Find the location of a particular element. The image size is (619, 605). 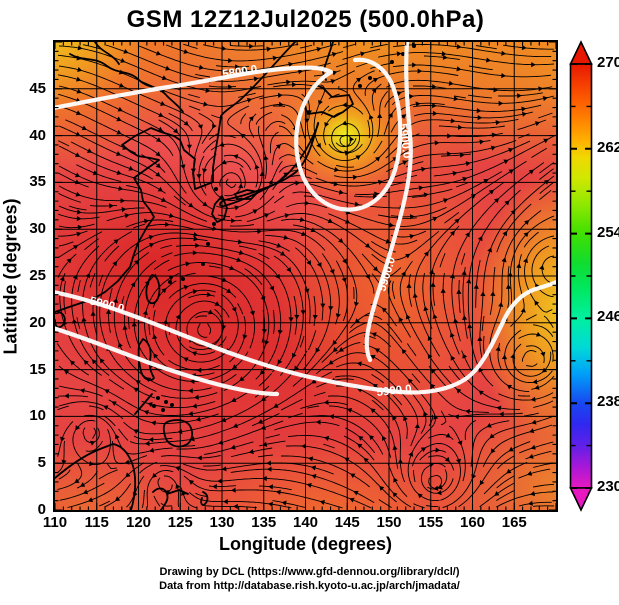

colorbar-tick-label: 270 is located at coordinates (608, 62).